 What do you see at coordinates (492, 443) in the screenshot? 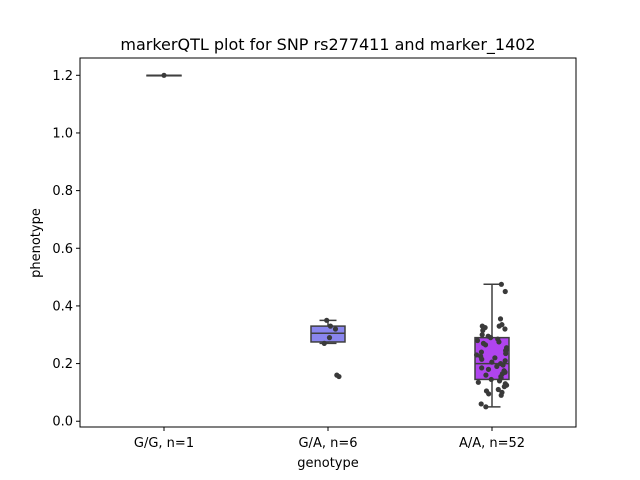
I see `x-tick-label: A/A, n=52` at bounding box center [492, 443].